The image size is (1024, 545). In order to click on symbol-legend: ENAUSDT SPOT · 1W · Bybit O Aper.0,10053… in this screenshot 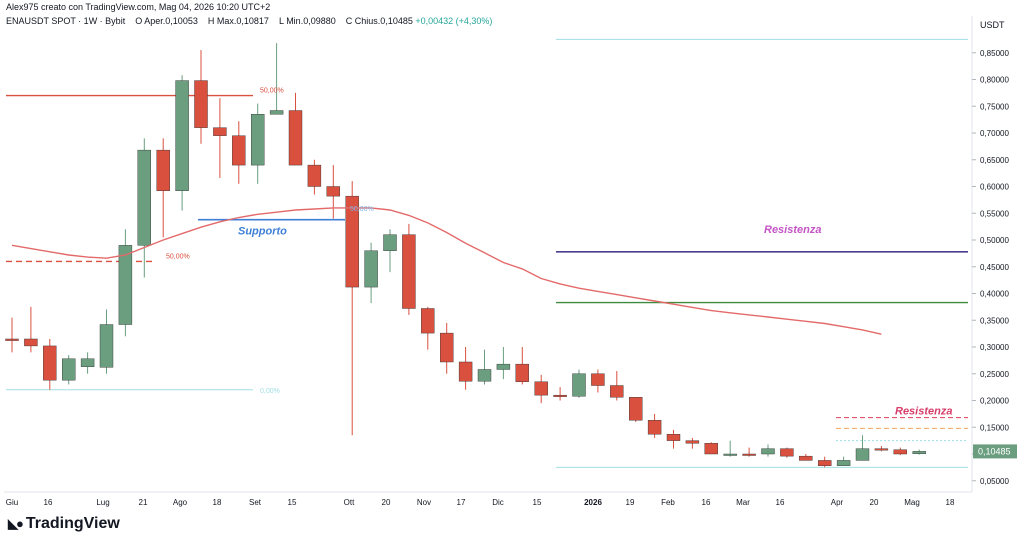, I will do `click(249, 21)`.